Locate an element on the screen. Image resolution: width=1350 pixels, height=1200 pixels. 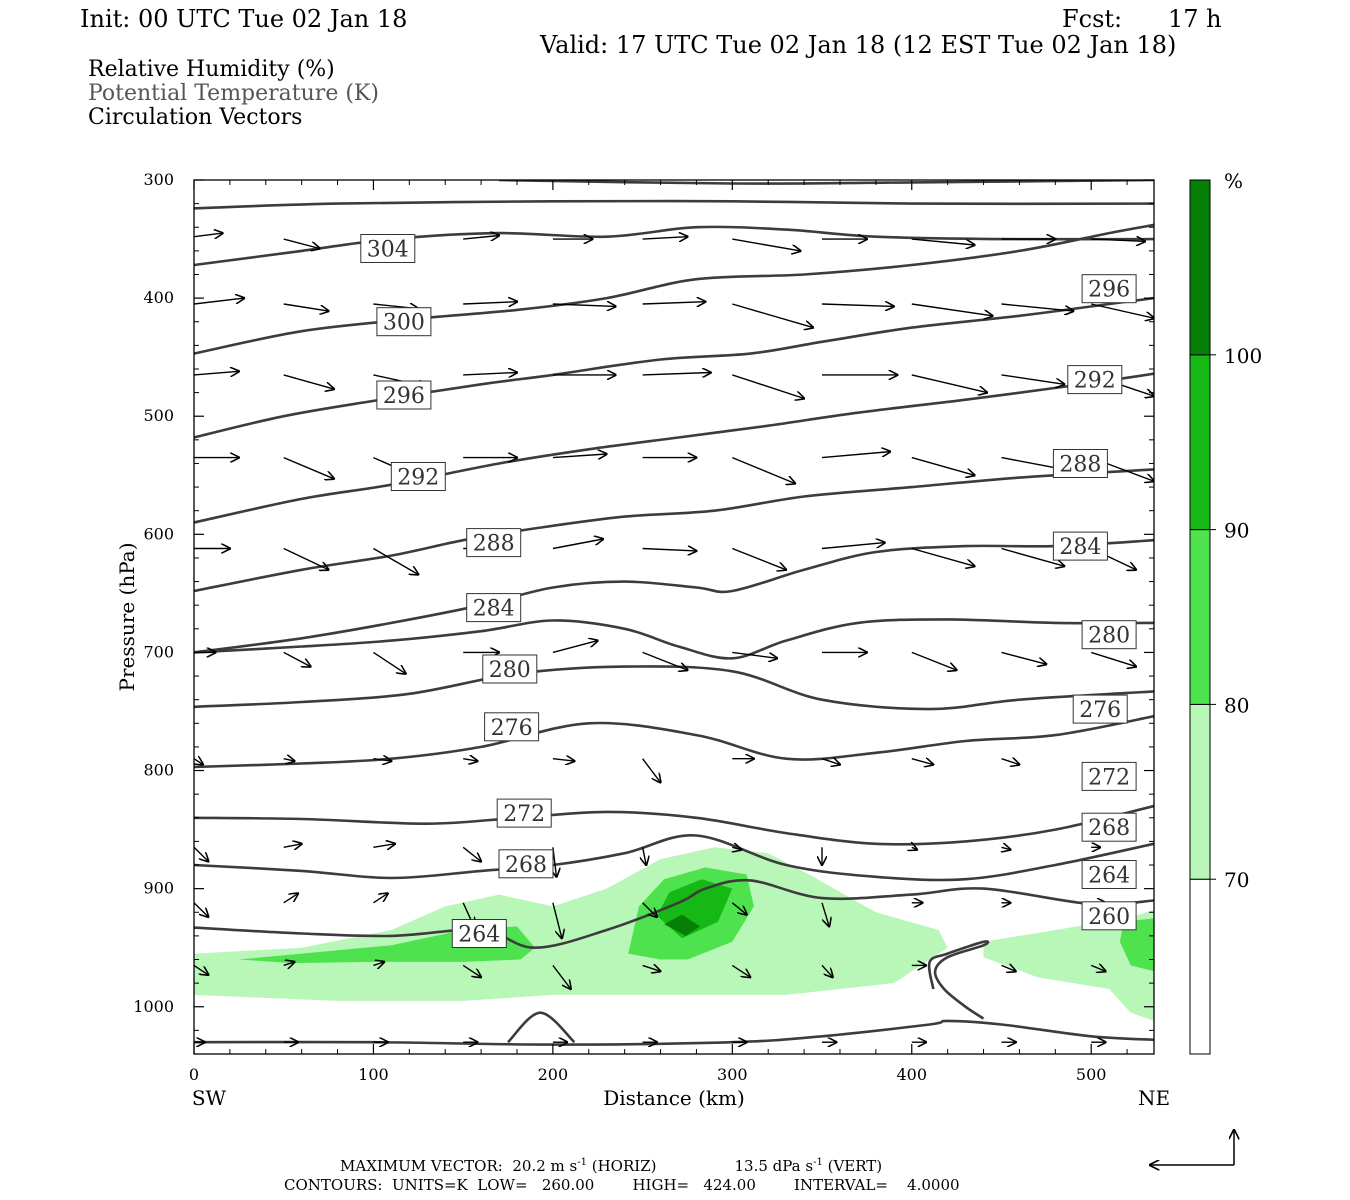
forecast-hour: 17 h is located at coordinates (1195, 19).